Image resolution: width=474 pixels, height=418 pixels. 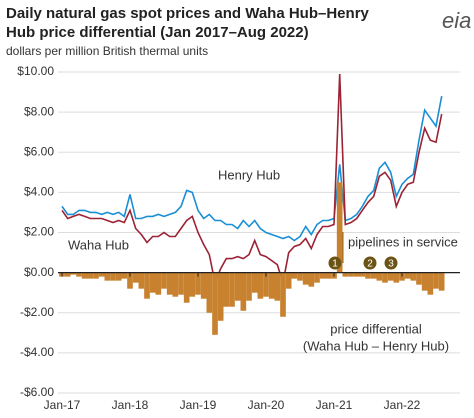 I want to click on y-tick-label: $2.00, so click(x=39, y=232).